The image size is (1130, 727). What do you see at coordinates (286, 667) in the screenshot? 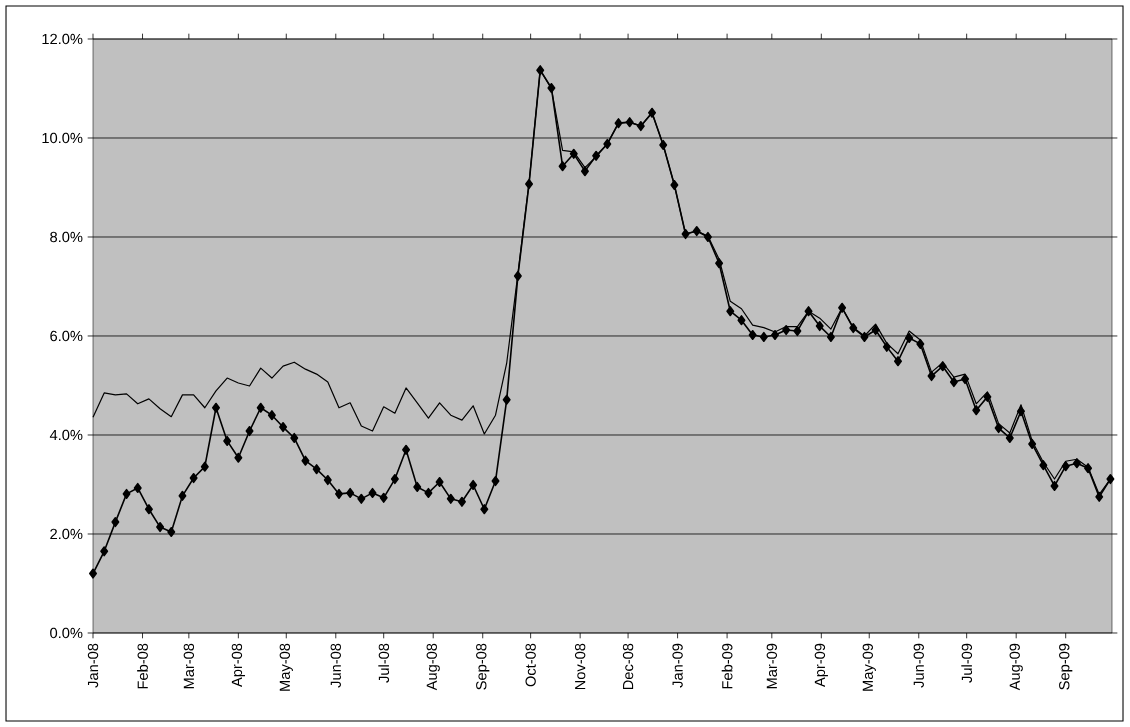
I see `x-tick-label: May-08` at bounding box center [286, 667].